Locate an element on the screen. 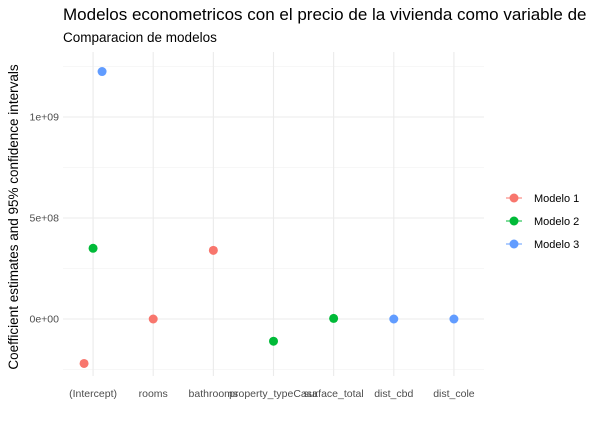 This screenshot has height=424, width=598. x-tick-label: rooms is located at coordinates (153, 394).